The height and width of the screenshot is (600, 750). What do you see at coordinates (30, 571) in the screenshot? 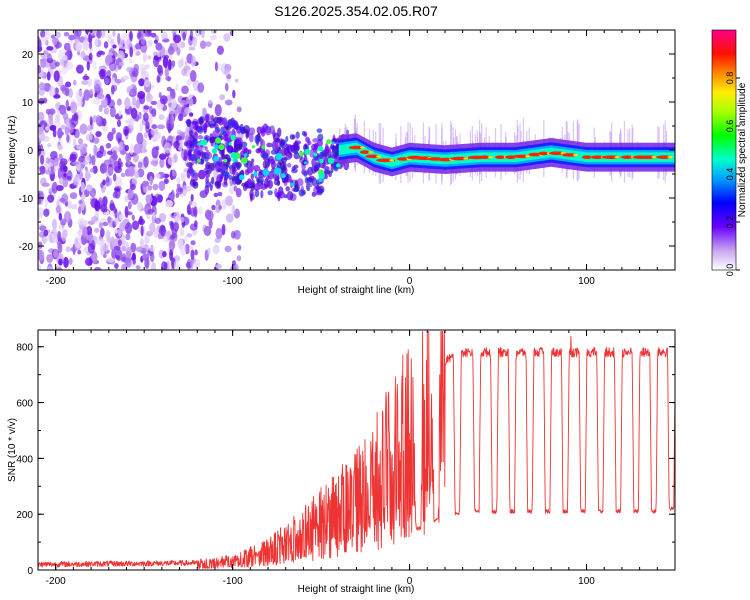
I see `y-tick-label: 0` at bounding box center [30, 571].